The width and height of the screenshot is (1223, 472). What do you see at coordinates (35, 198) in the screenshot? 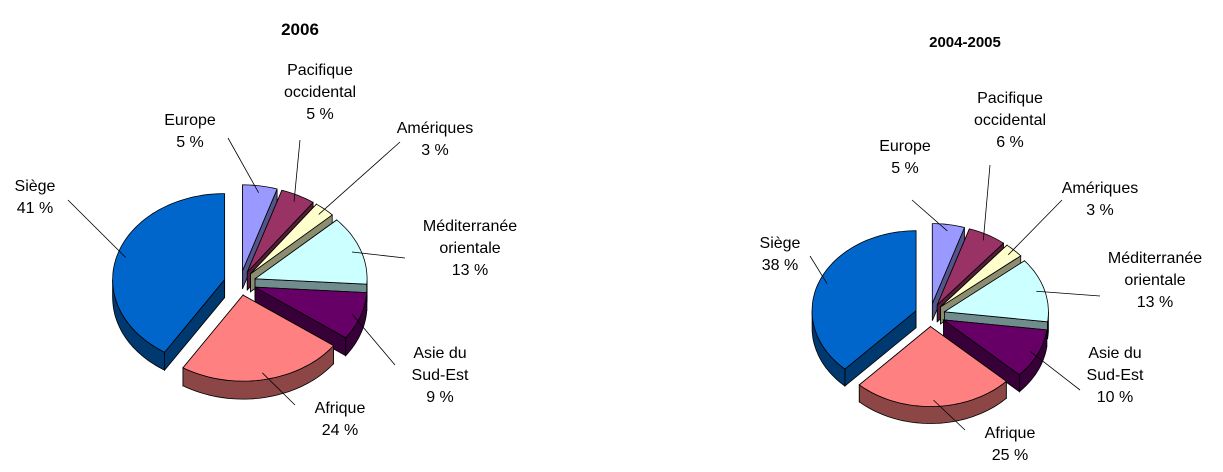
I see `slice-label: Siège 41 %` at bounding box center [35, 198].